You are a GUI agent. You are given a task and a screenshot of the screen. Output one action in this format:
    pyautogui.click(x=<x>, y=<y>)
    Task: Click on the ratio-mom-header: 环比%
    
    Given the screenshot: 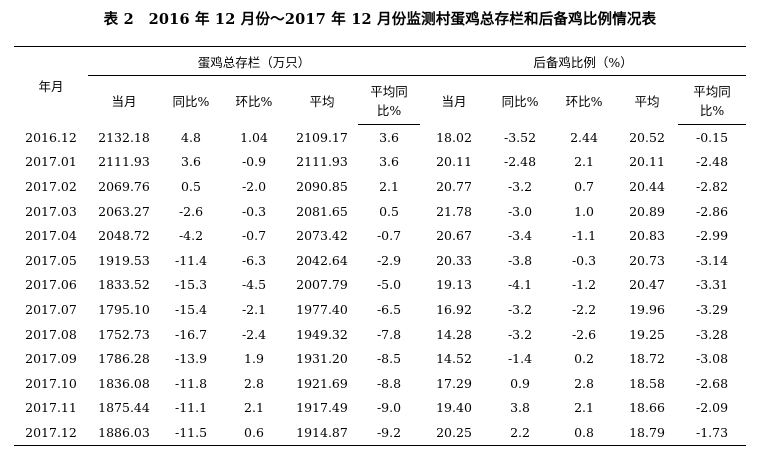 What is the action you would take?
    pyautogui.click(x=584, y=101)
    